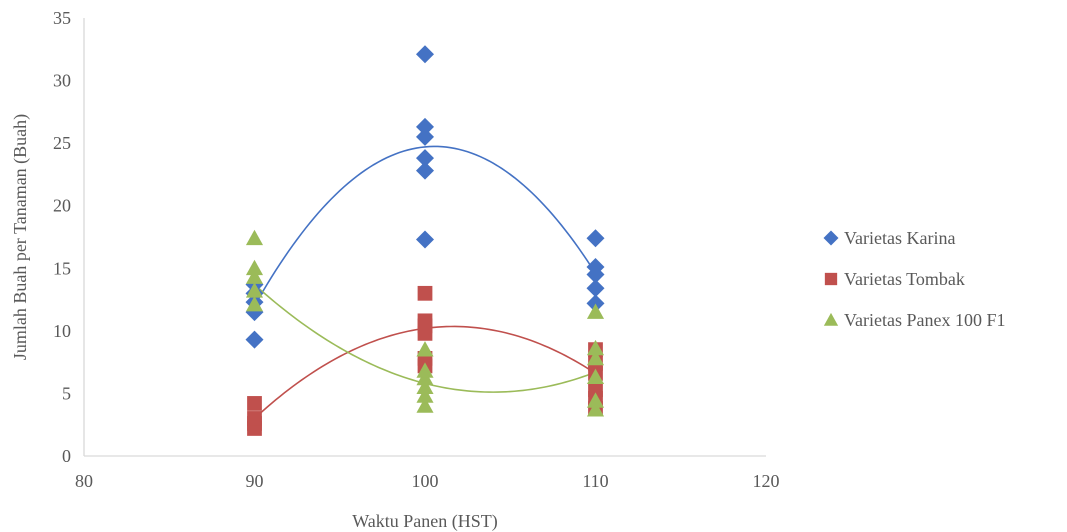  I want to click on x-tick-label: 120, so click(766, 481).